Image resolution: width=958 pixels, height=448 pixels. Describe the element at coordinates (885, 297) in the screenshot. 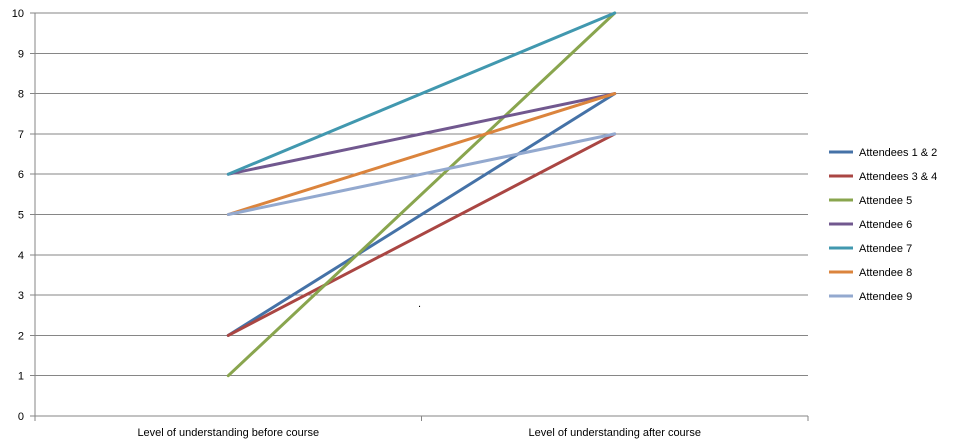

I see `legend-label: Attendee 9` at that location.